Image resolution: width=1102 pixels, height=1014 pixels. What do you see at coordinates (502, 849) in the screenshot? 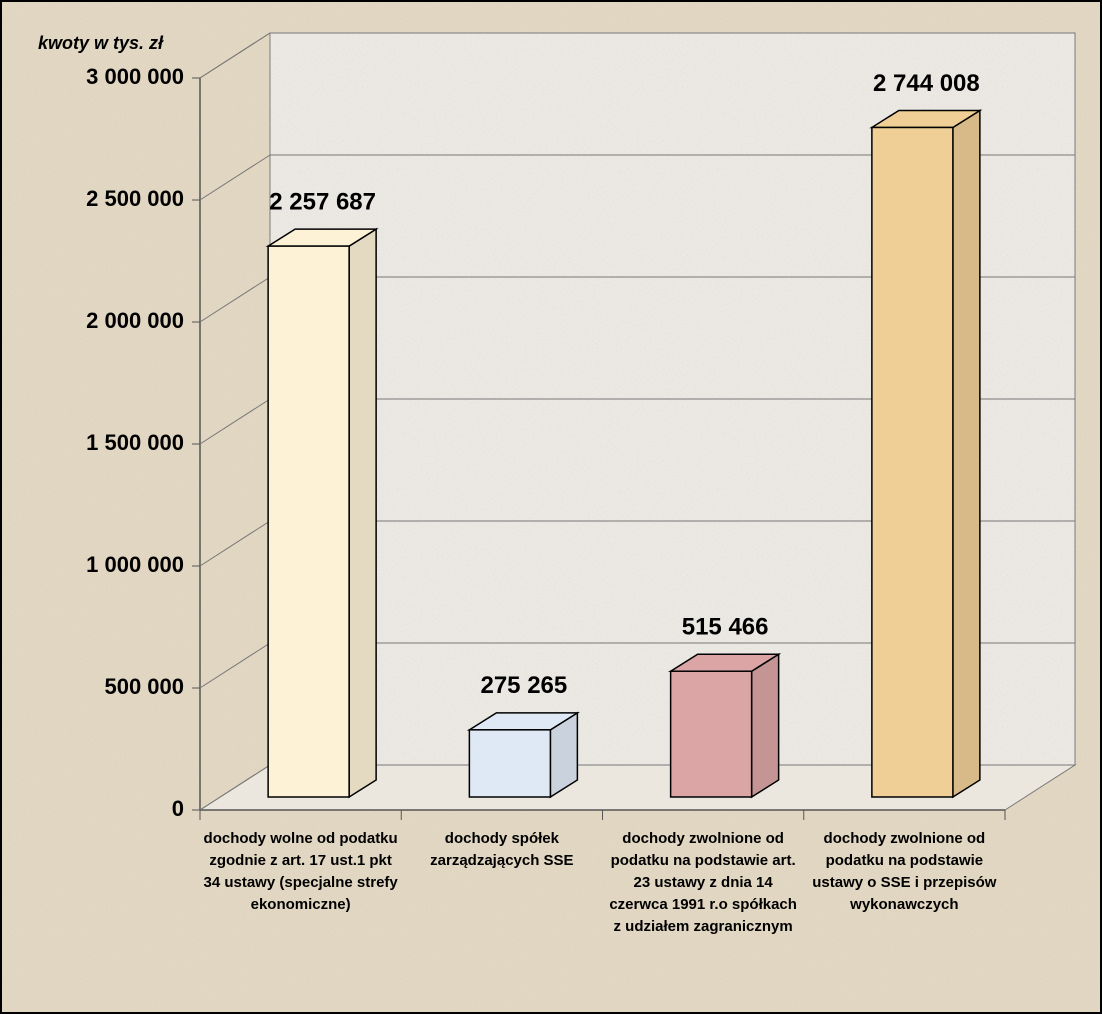
I see `x-tick-label: dochody spółek zarządzających SSE` at bounding box center [502, 849].